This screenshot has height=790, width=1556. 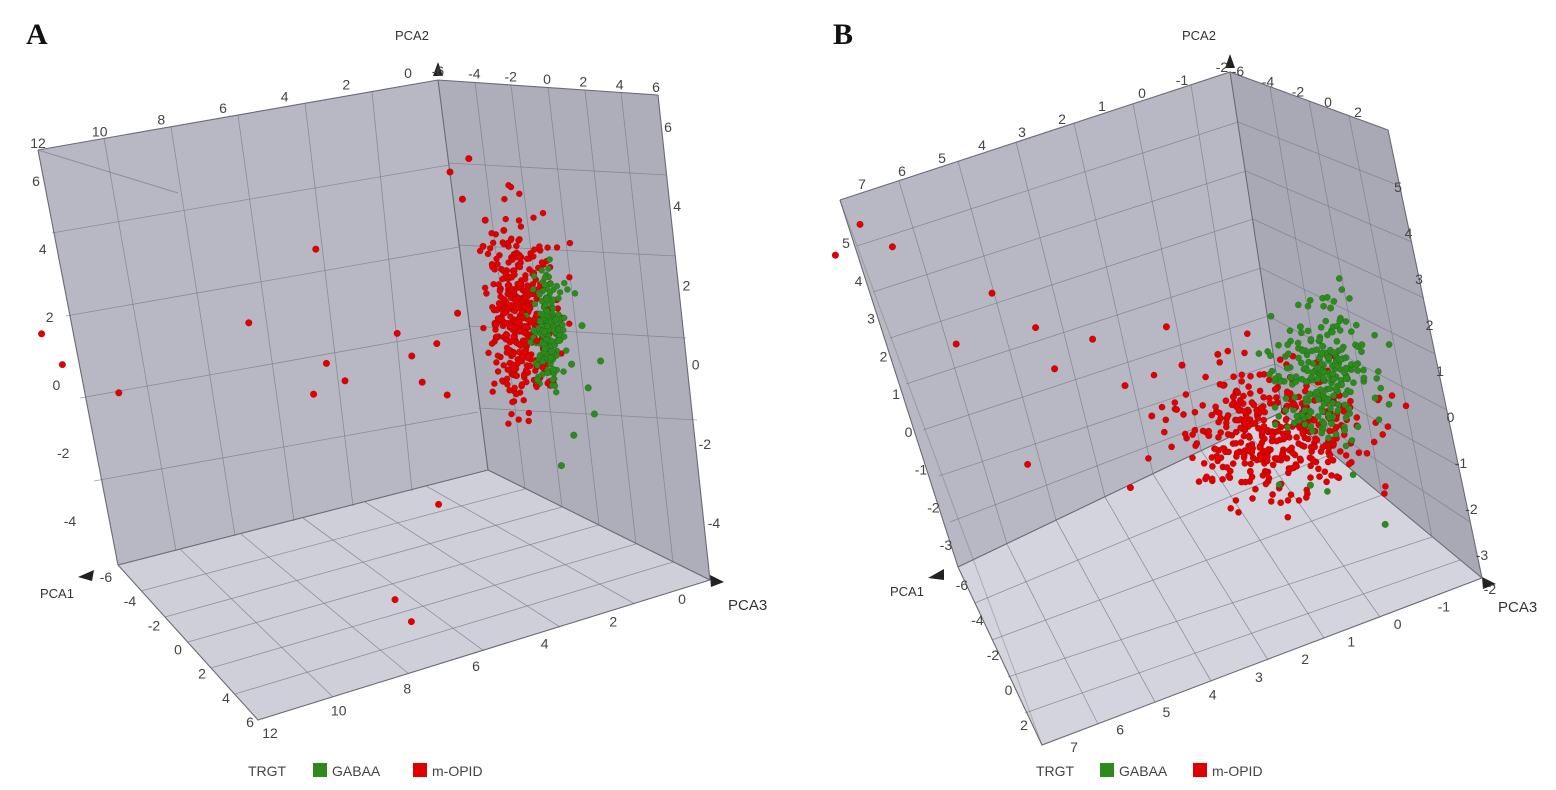 What do you see at coordinates (339, 711) in the screenshot?
I see `a-pca3-bottom-tick-1: 10` at bounding box center [339, 711].